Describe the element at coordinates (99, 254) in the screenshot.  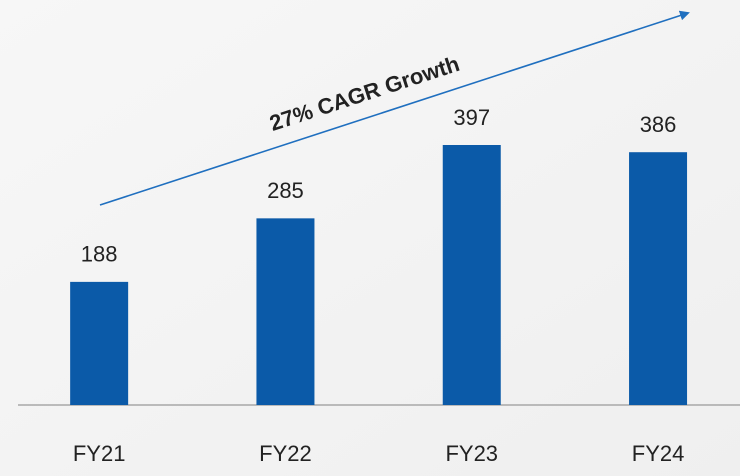
I see `value-label: 188` at that location.